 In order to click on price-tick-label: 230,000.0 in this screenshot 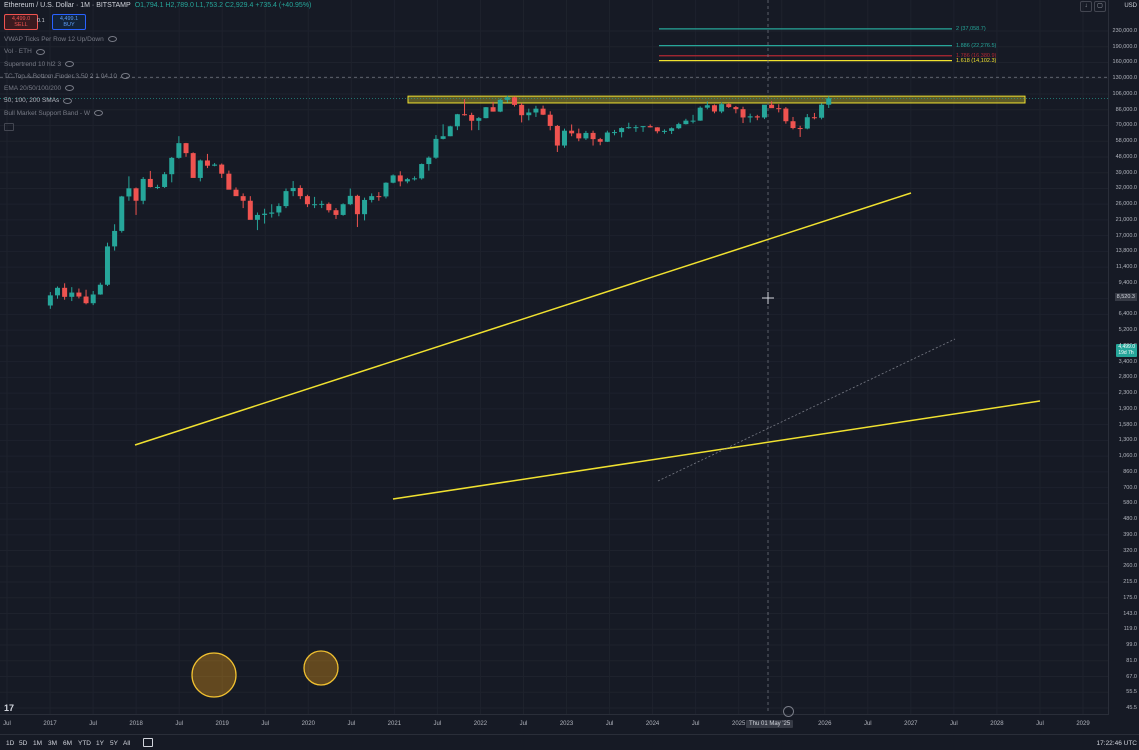, I will do `click(1124, 31)`.